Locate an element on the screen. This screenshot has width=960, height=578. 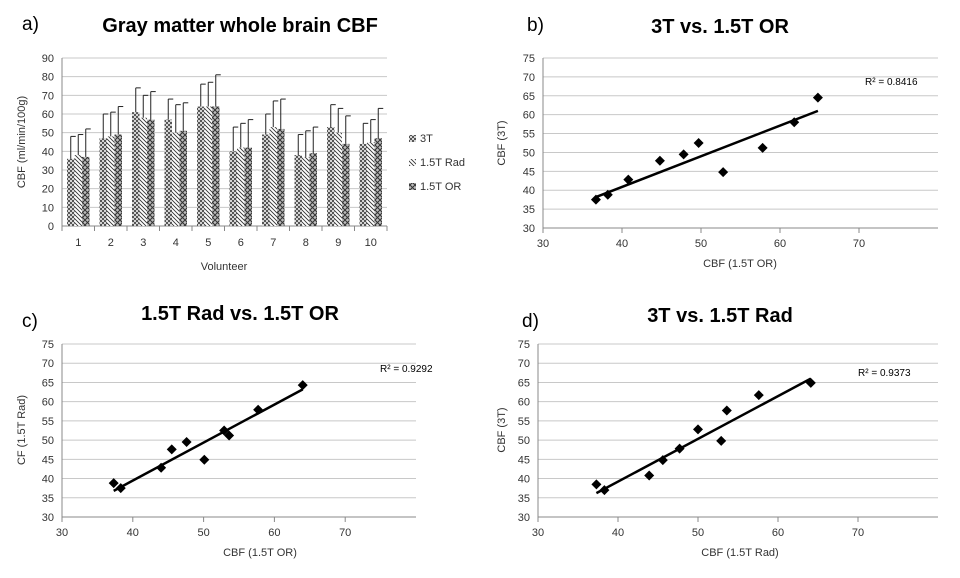
x-tick-label: 1 is located at coordinates (78, 243).